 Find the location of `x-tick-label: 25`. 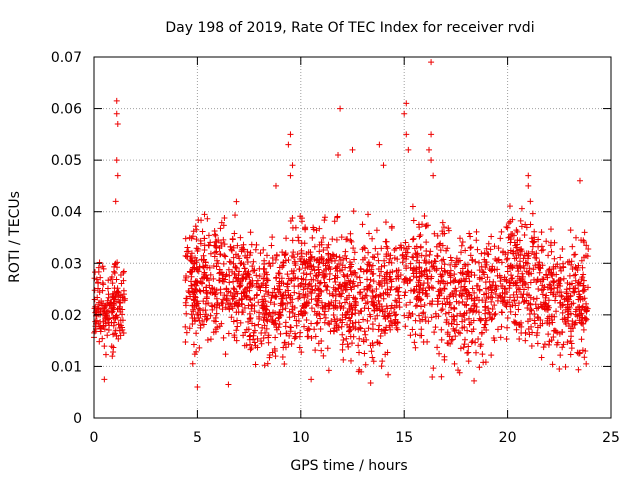

x-tick-label: 25 is located at coordinates (611, 438).